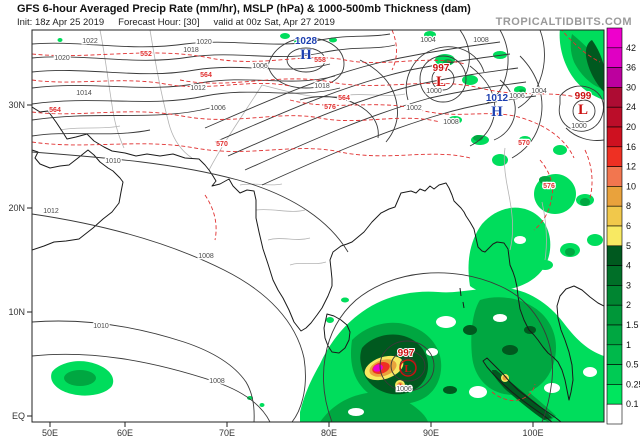 The image size is (640, 438). I want to click on low-pressure-center: 997 L, so click(407, 362).